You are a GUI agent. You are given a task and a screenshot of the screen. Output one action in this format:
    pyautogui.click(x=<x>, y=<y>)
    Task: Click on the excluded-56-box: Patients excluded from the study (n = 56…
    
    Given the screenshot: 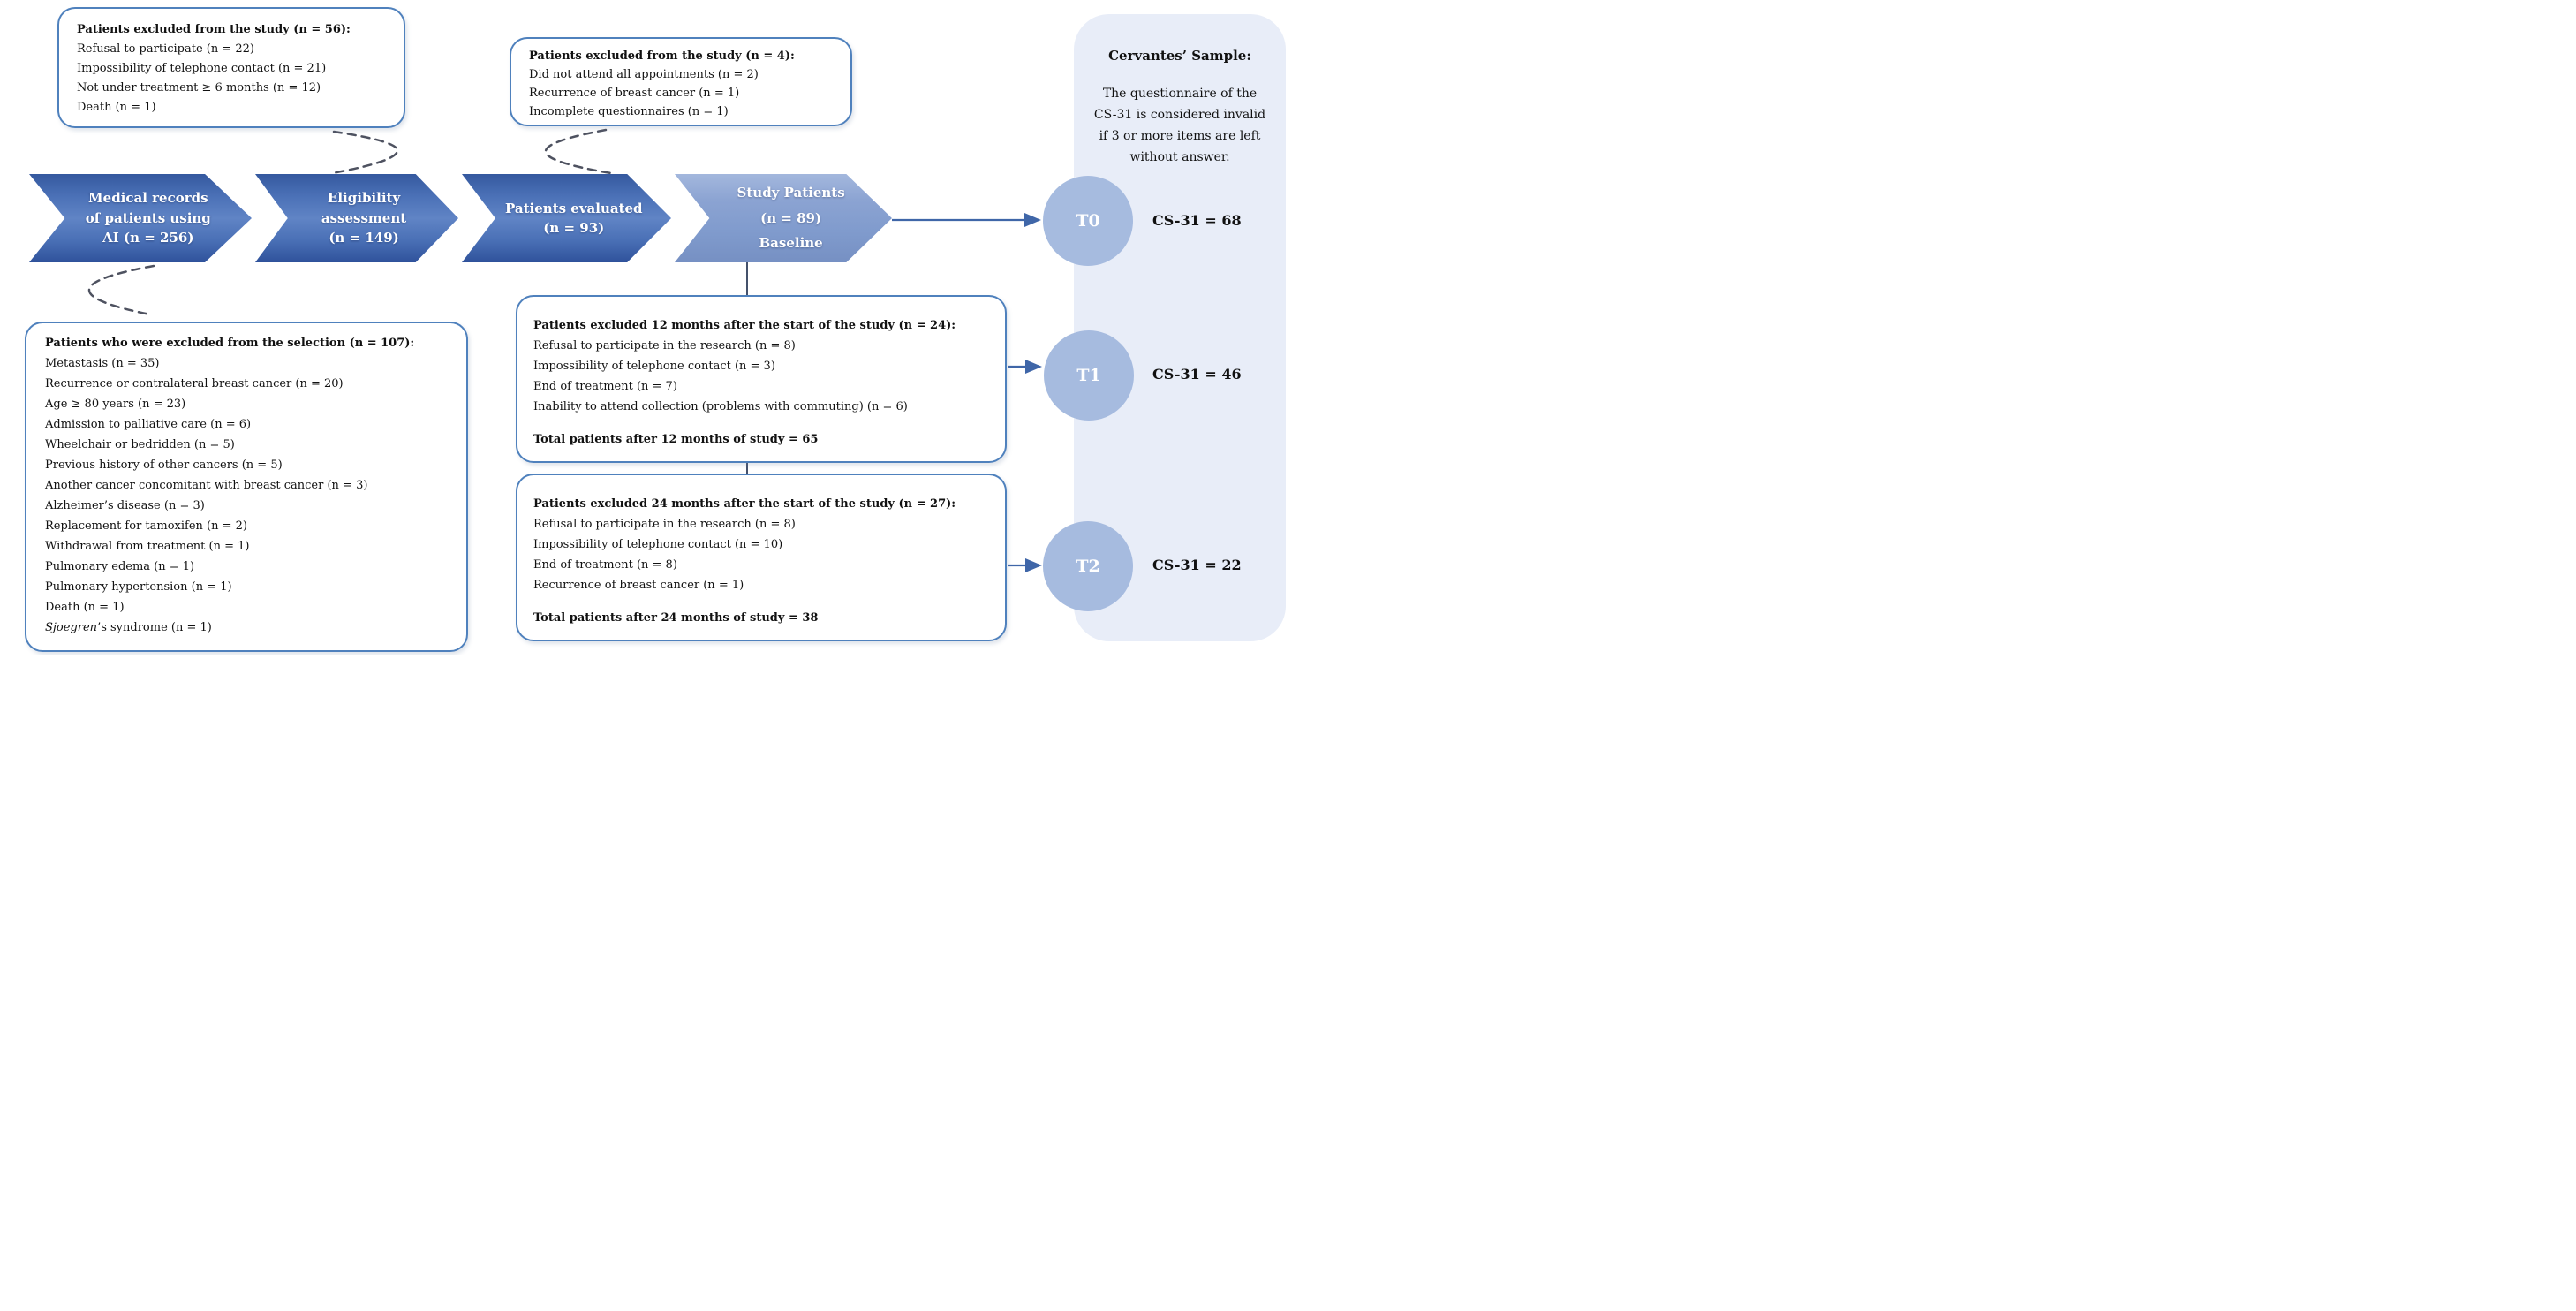 What is the action you would take?
    pyautogui.click(x=231, y=67)
    